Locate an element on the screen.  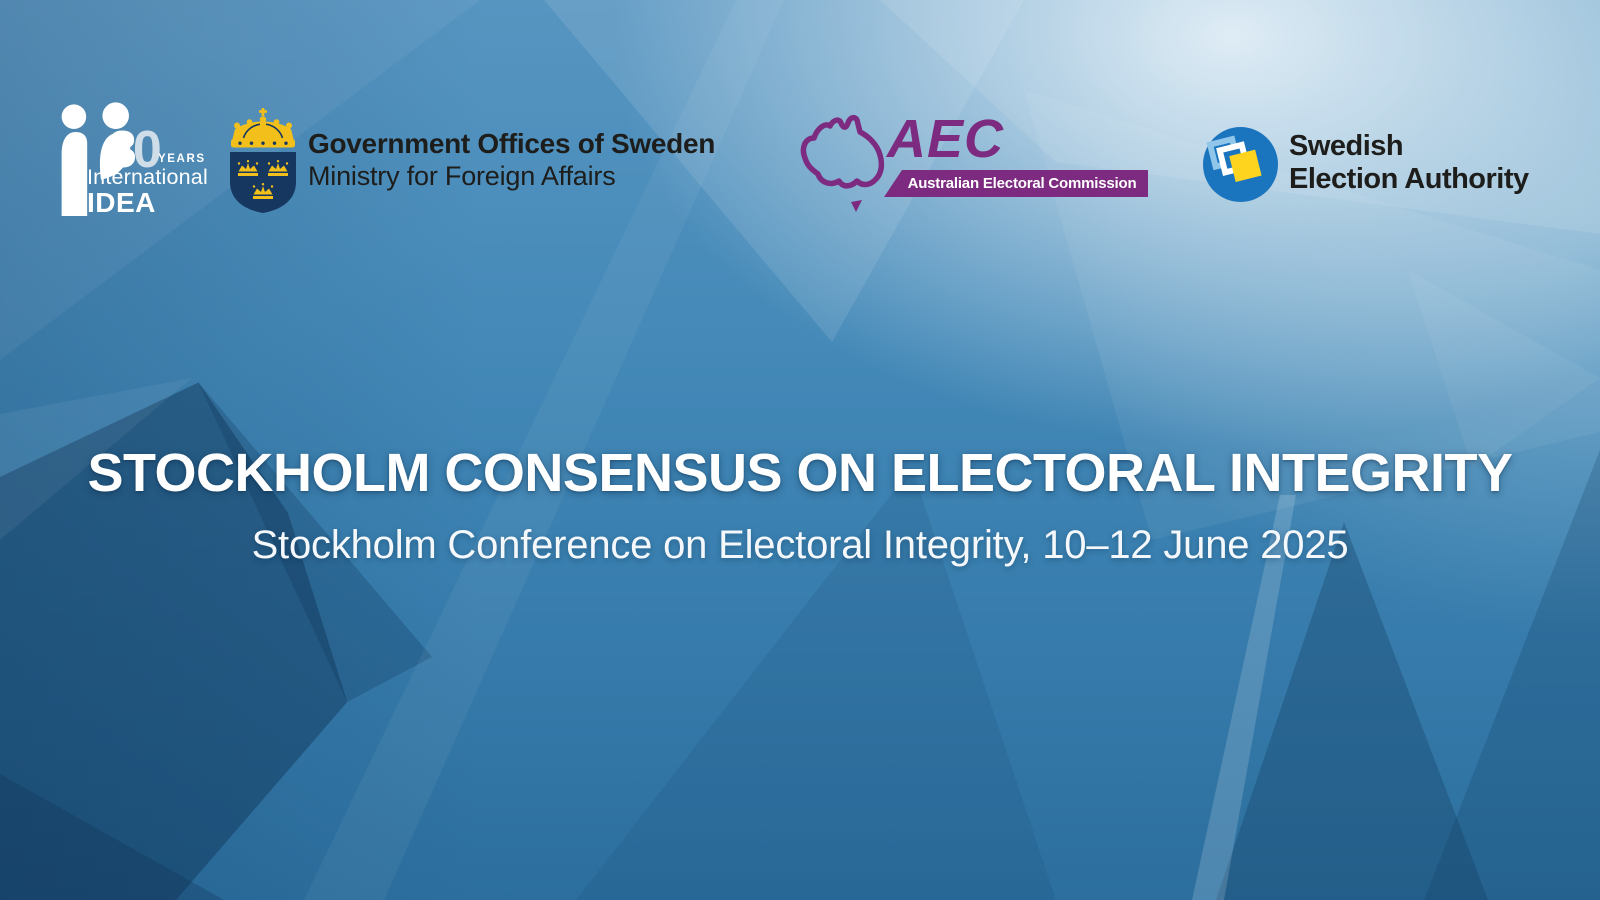
idea-name-line1: International is located at coordinates (147, 177).